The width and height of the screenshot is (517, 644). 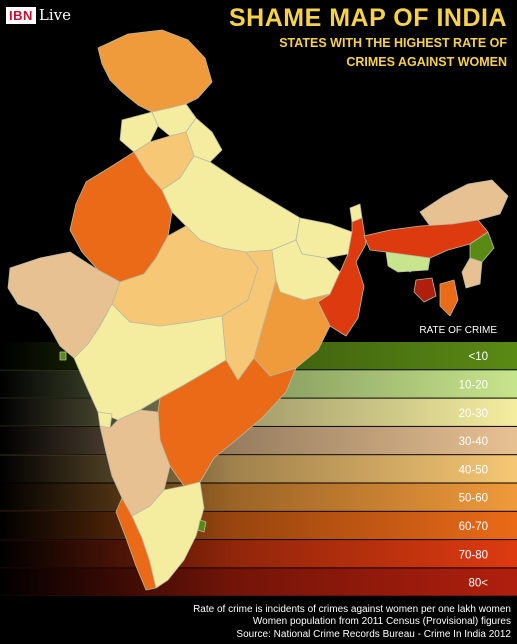 What do you see at coordinates (473, 499) in the screenshot?
I see `legend-label: 50-60` at bounding box center [473, 499].